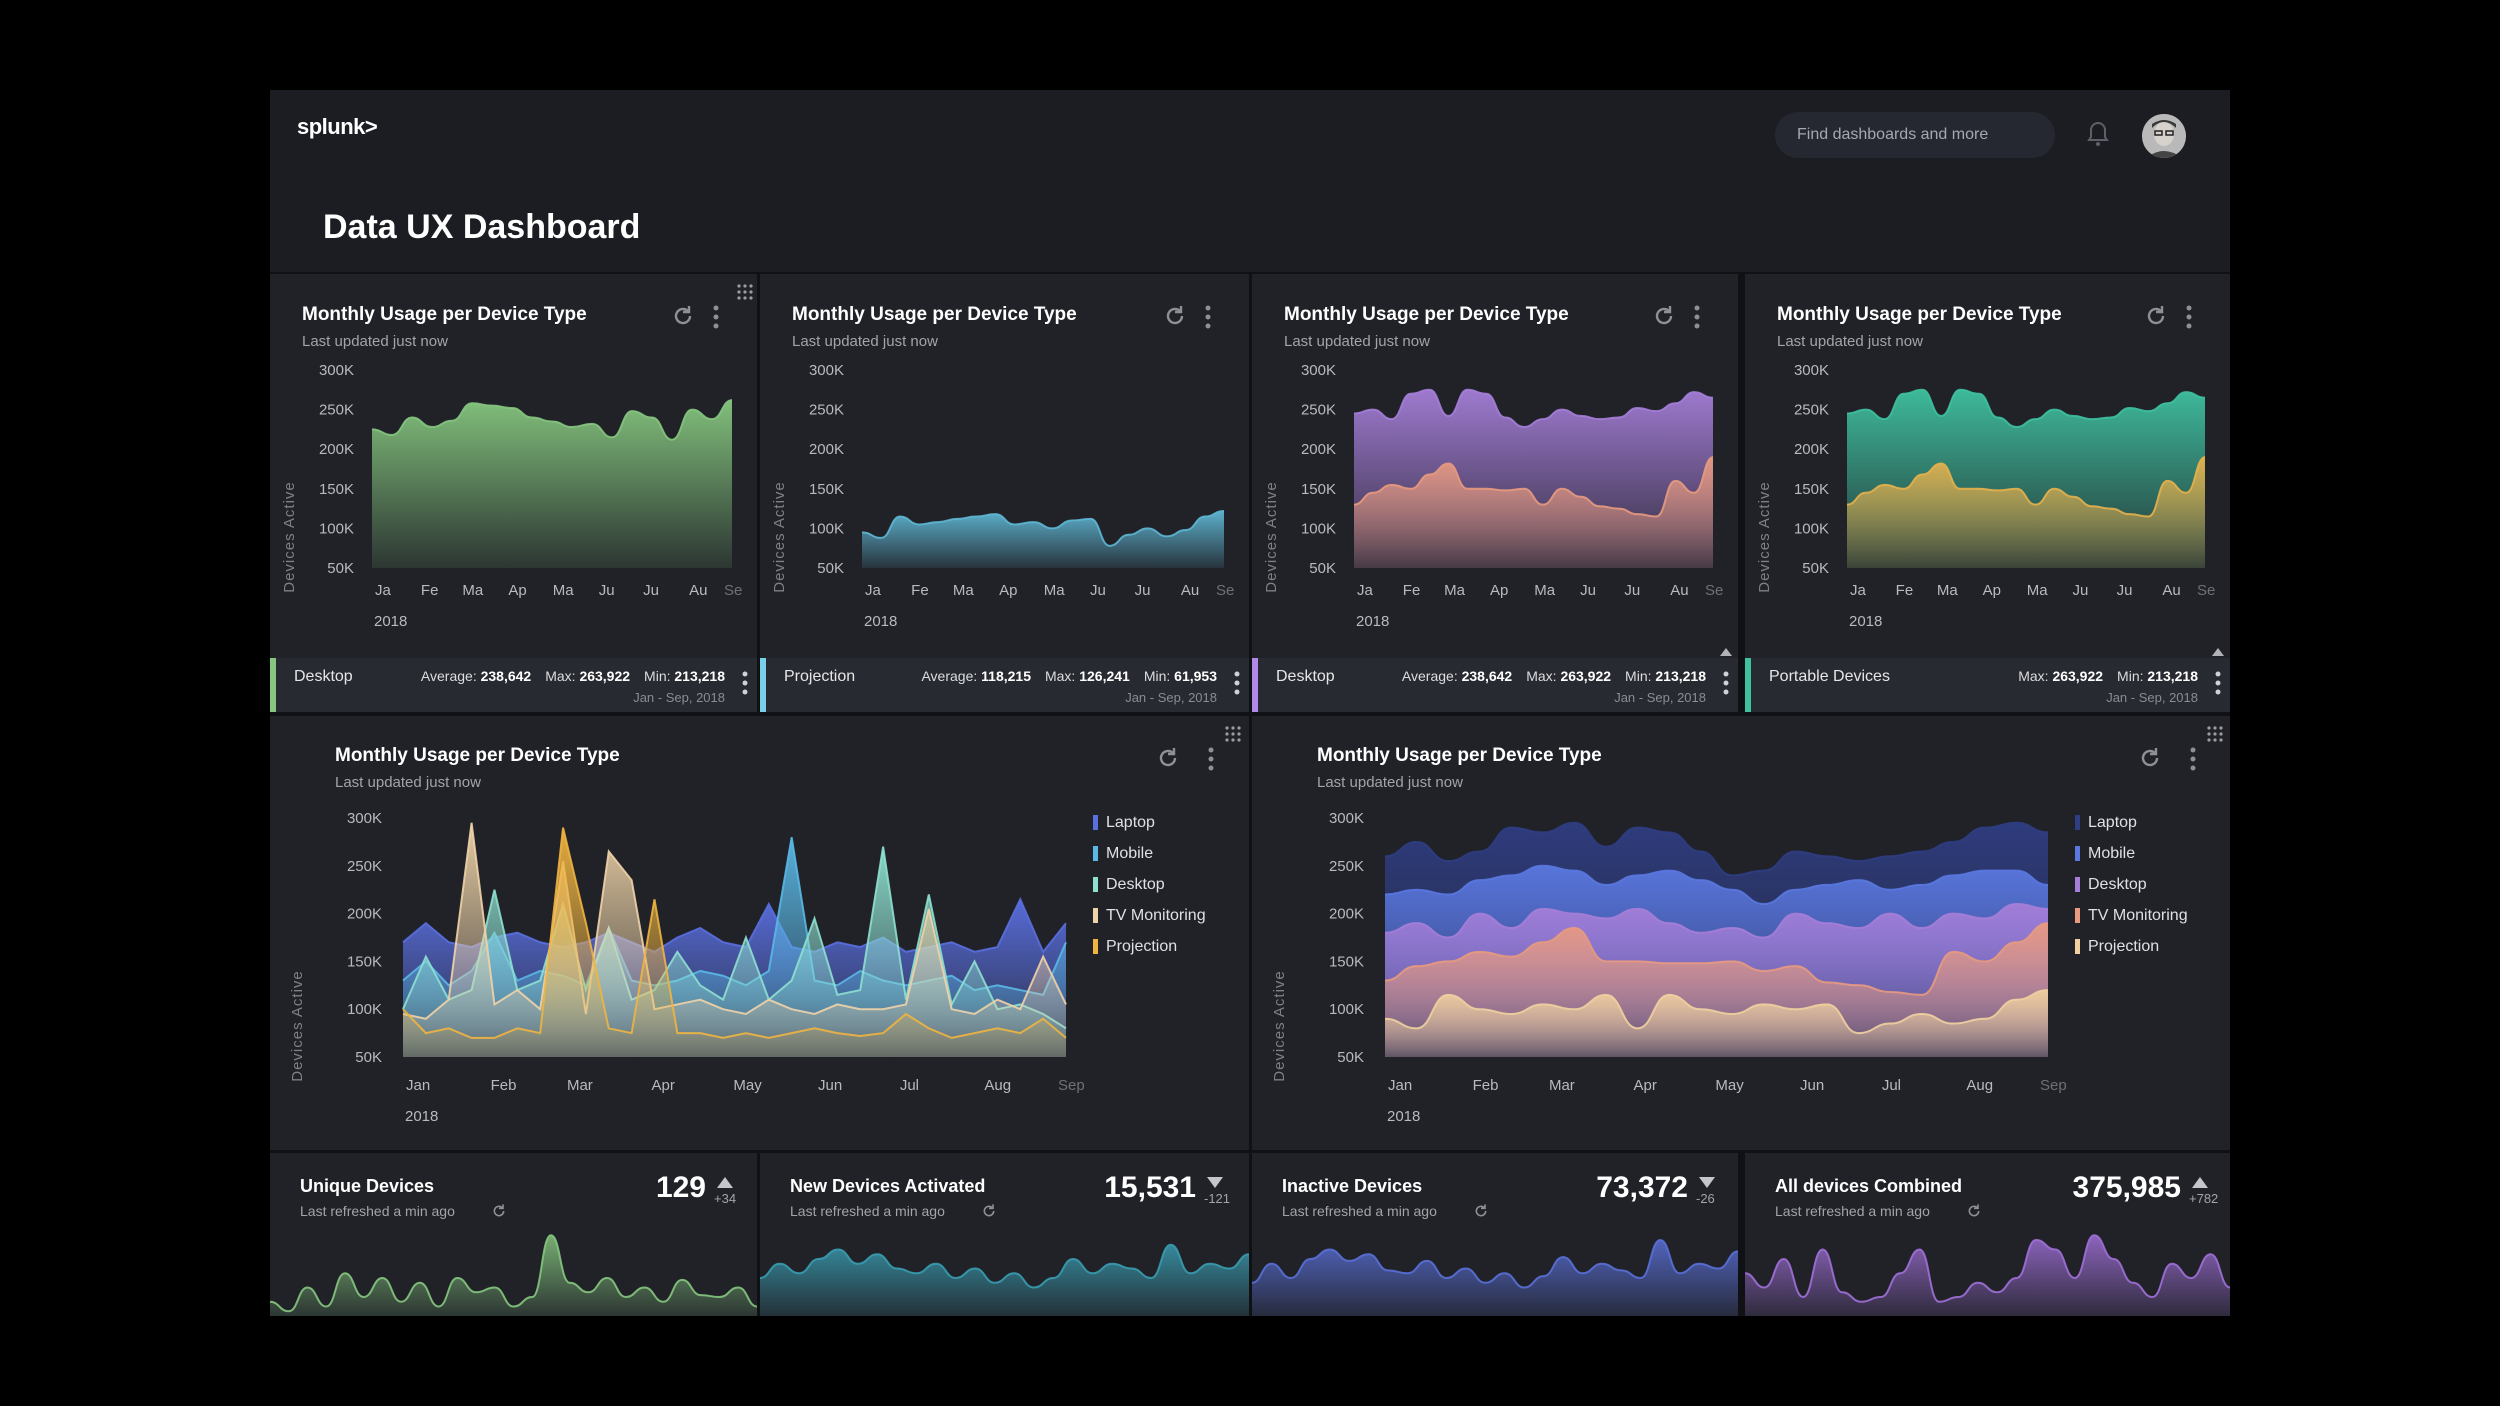  I want to click on legend-label: TV Monitoring, so click(2138, 915).